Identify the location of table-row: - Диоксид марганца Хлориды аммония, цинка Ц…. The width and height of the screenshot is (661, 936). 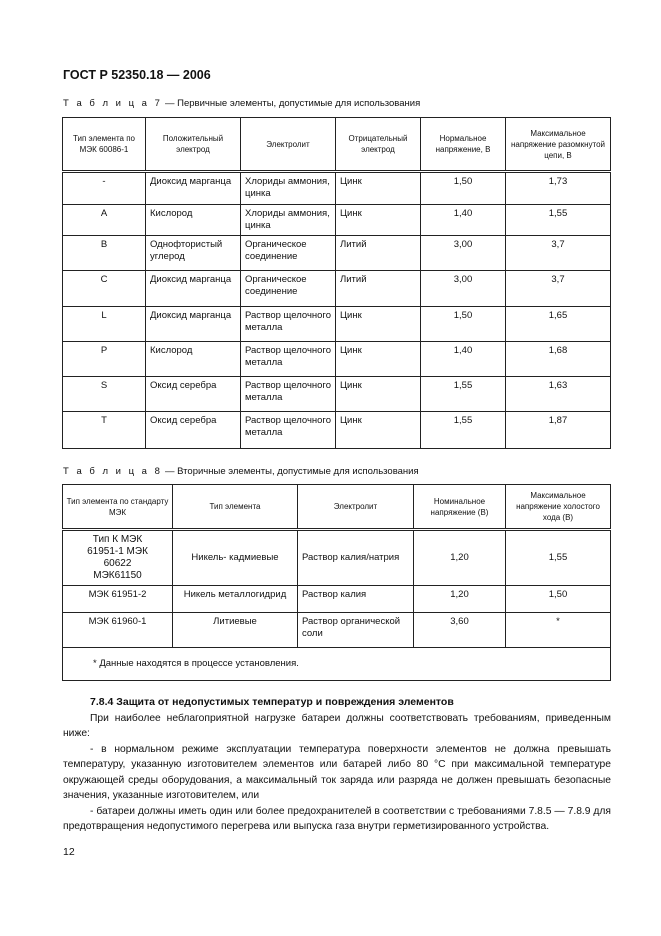
(336, 188).